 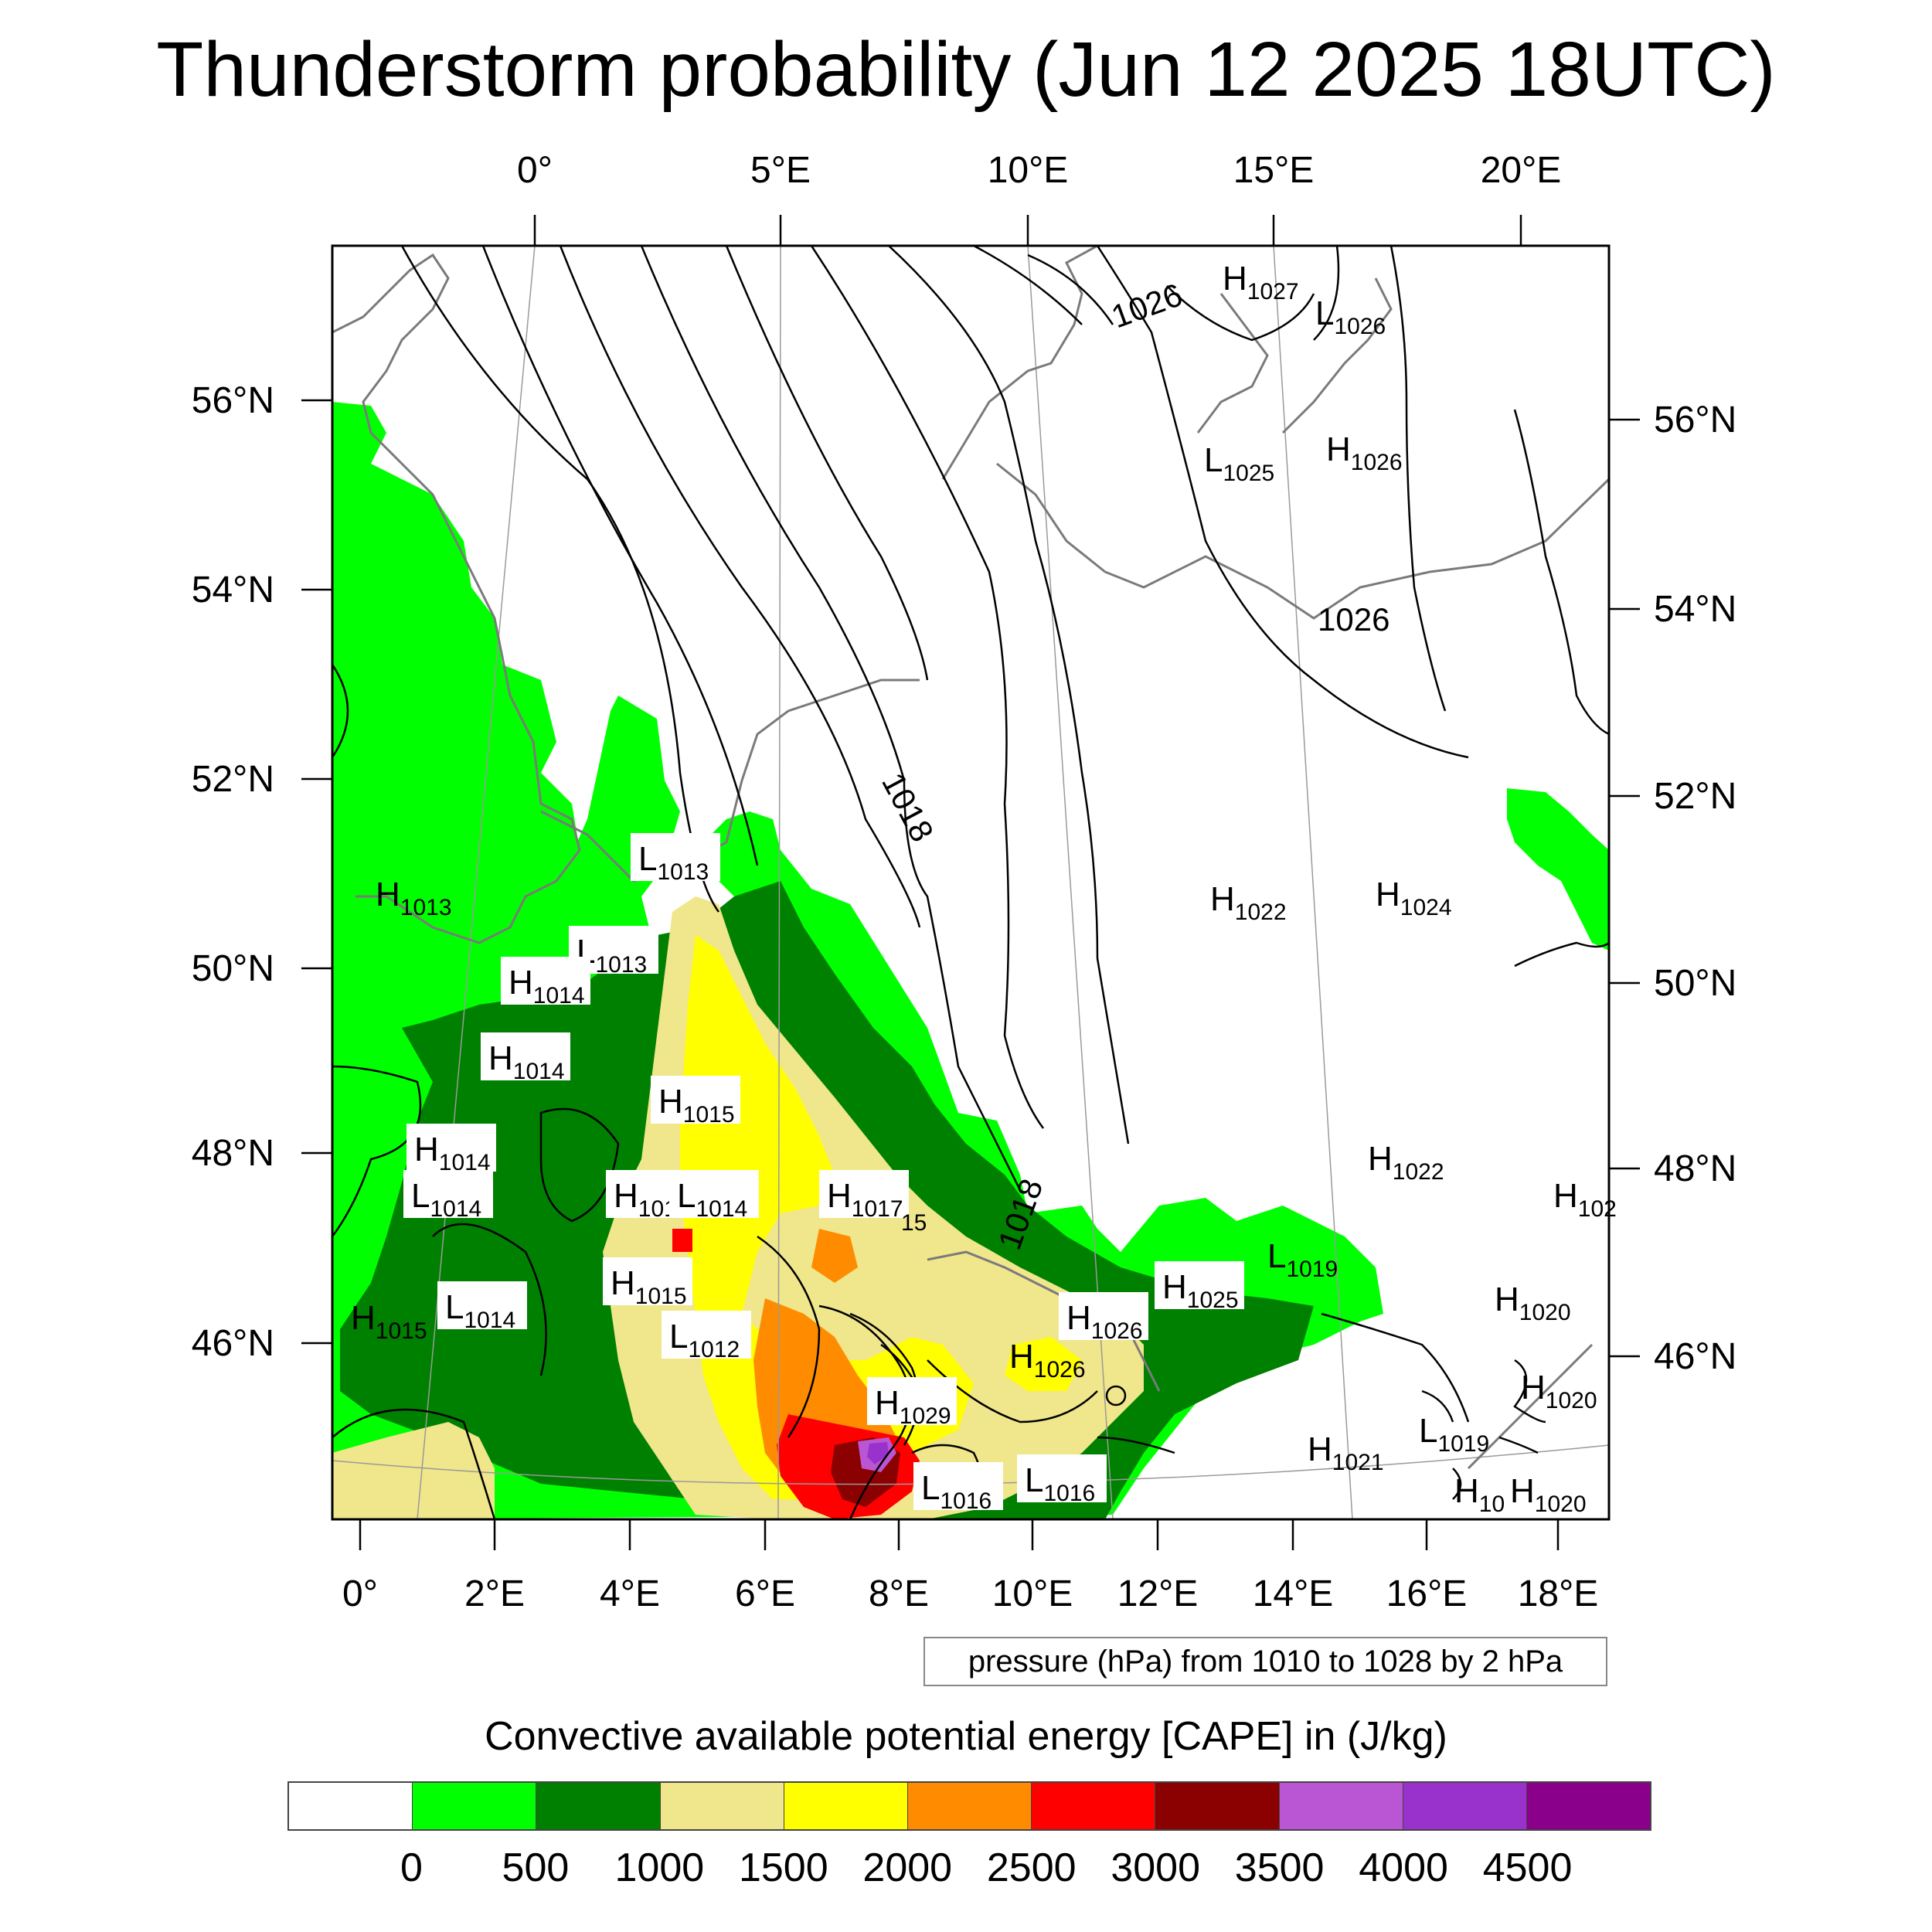 I want to click on pressure-center-label: H1022, so click(x=1406, y=1163).